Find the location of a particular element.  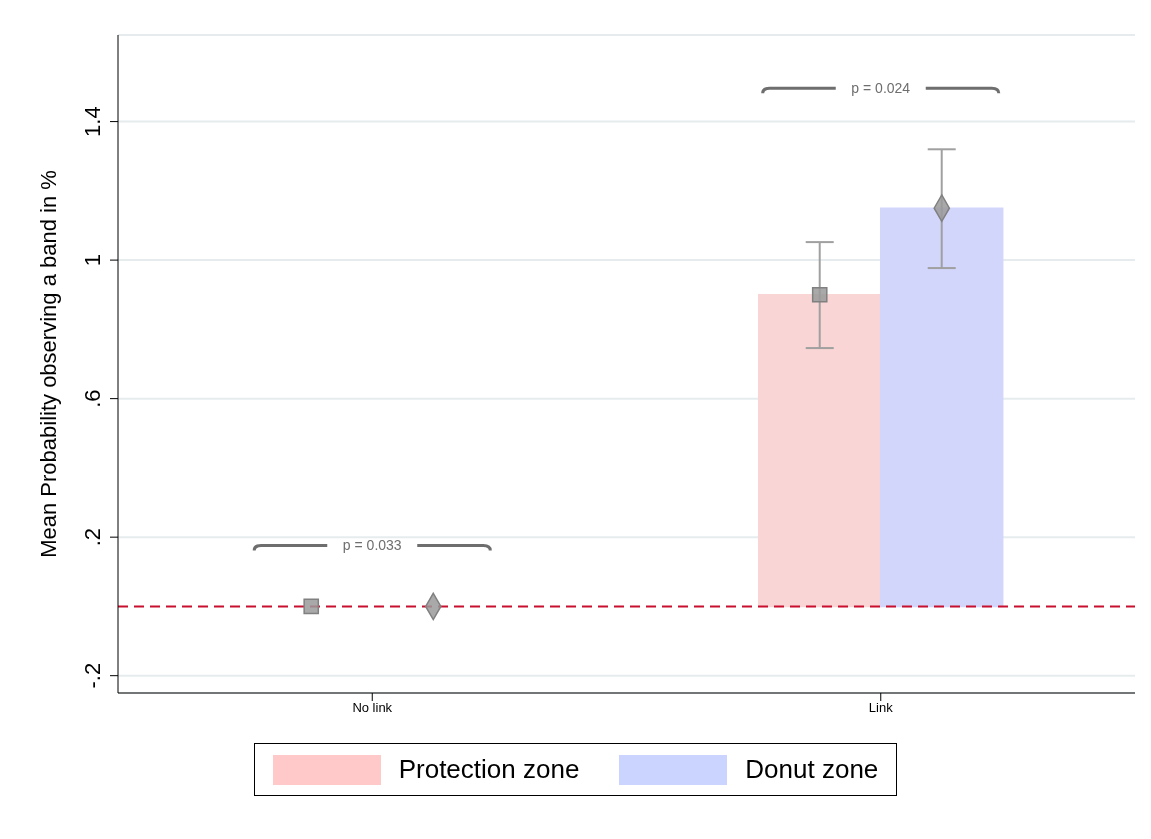

legend-label: Protection zone is located at coordinates (489, 769).